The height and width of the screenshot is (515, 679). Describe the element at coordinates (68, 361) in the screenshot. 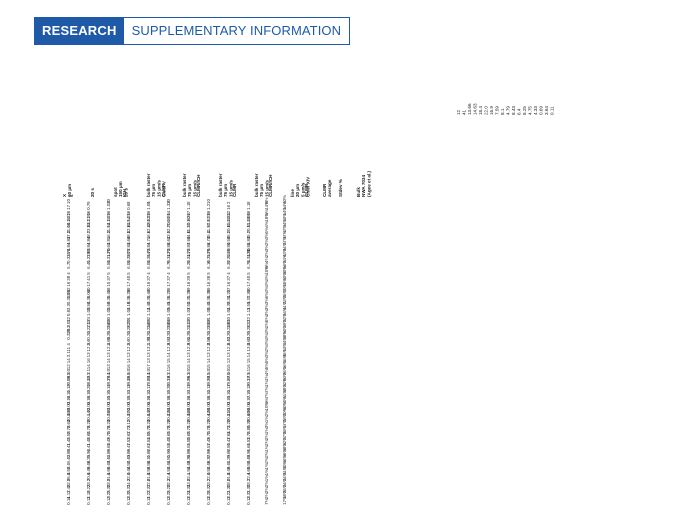

I see `table-cell: 14` at that location.